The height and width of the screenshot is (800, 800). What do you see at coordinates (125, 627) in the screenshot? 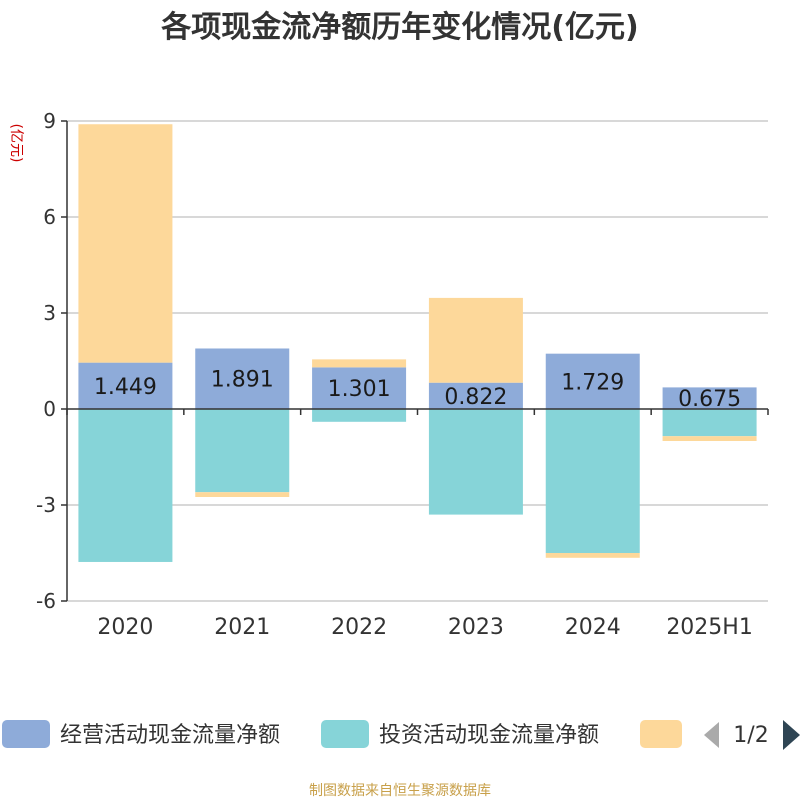
I see `x-tick-label: 2020` at bounding box center [125, 627].